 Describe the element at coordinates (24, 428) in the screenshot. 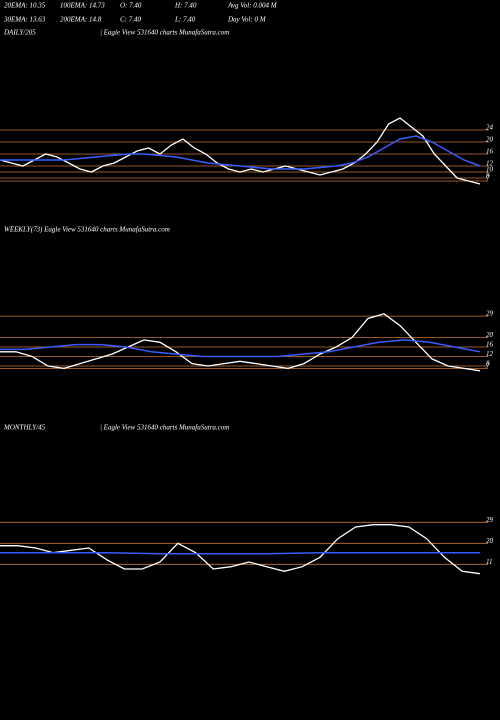

I see `panel-label: MONTHLY/45` at that location.